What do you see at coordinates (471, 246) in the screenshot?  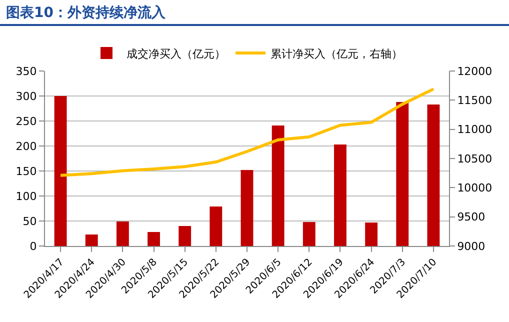 I see `y2-tick-label: 9000` at bounding box center [471, 246].